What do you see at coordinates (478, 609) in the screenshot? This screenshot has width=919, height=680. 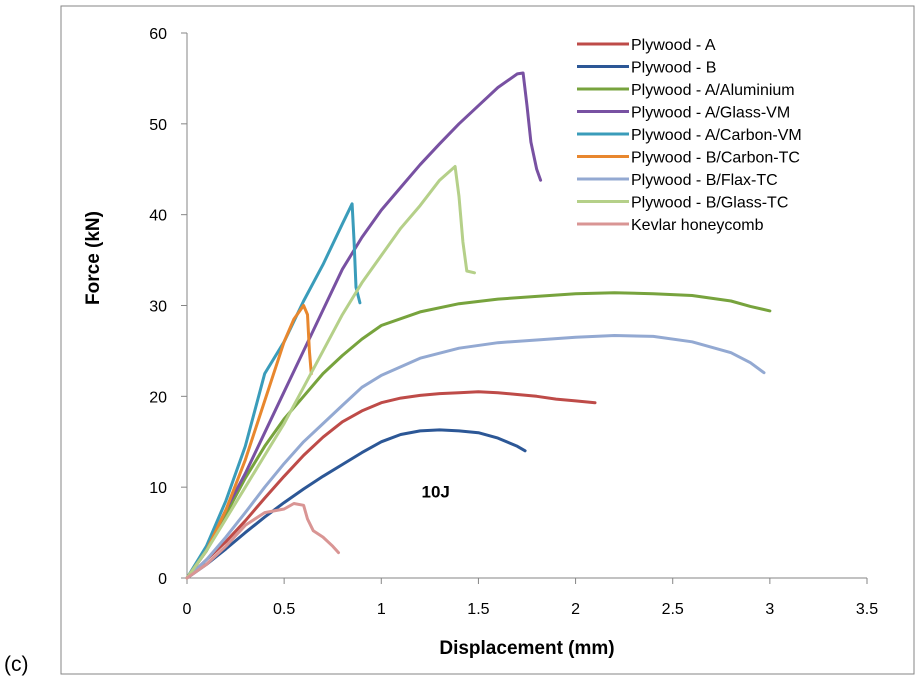 I see `x-tick-label: 1.5` at bounding box center [478, 609].